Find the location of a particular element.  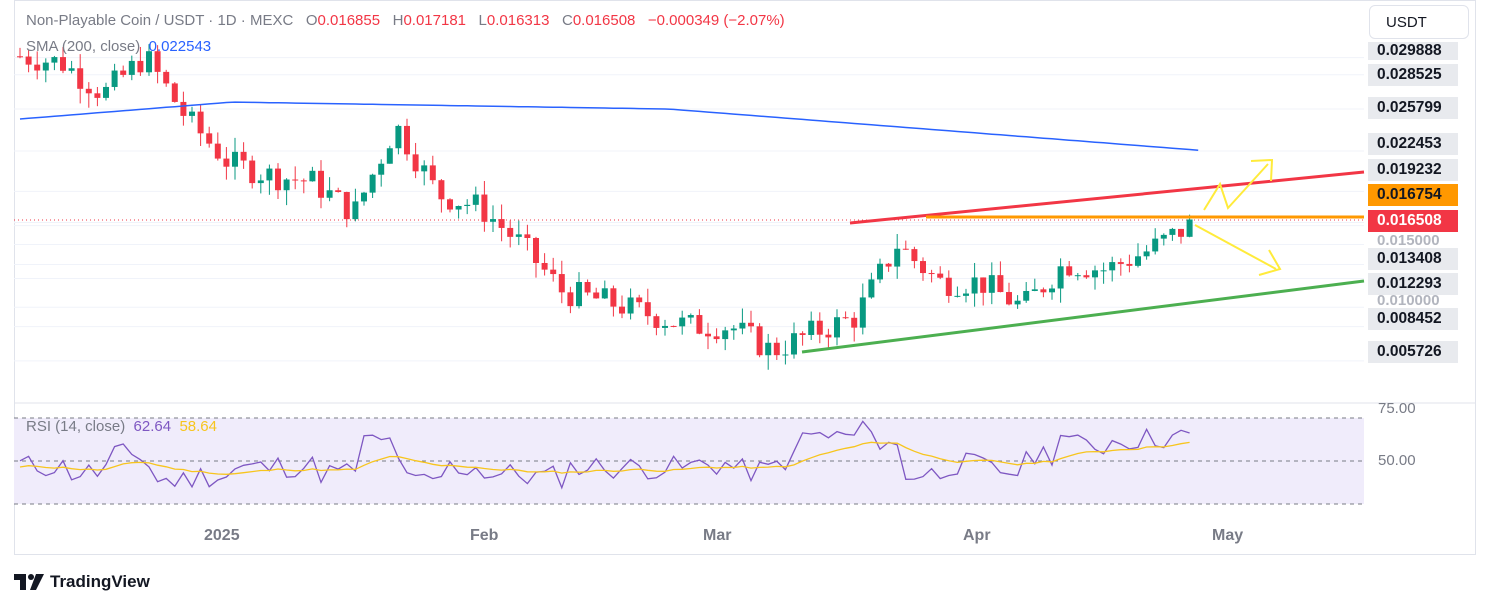

rsi-value: 62.64 is located at coordinates (152, 426).